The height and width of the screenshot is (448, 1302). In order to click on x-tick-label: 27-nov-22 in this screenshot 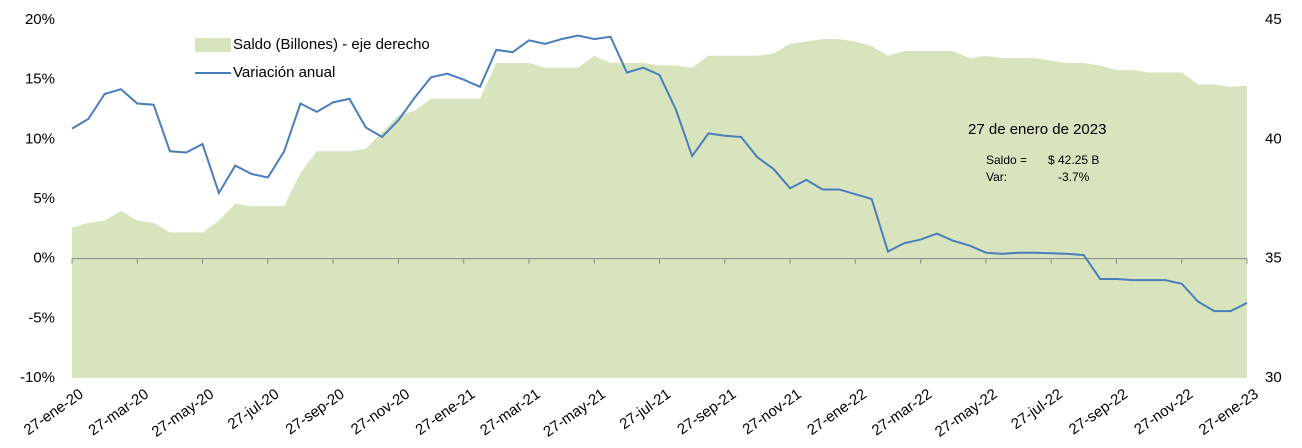, I will do `click(1163, 412)`.